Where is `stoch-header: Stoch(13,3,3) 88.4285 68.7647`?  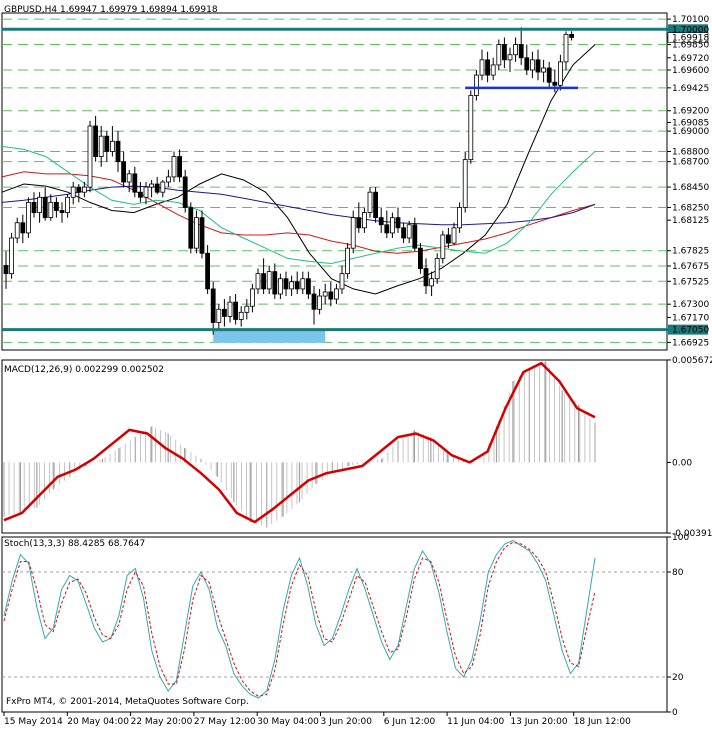
stoch-header: Stoch(13,3,3) 88.4285 68.7647 is located at coordinates (74, 544).